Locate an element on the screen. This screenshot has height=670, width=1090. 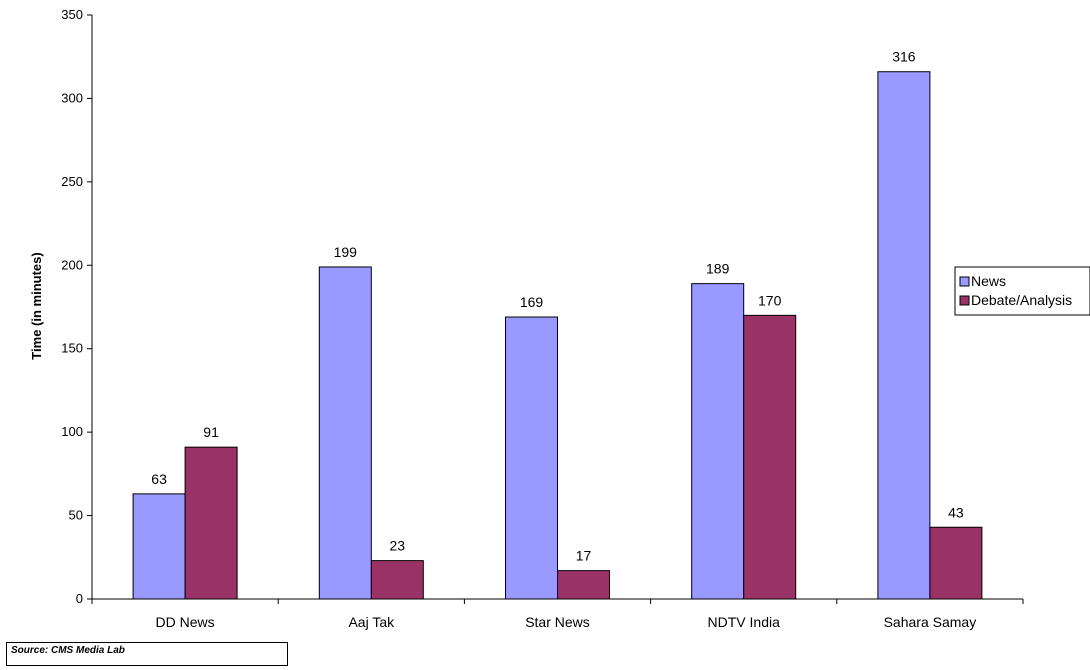
legend: News Debate/Analysis is located at coordinates (1022, 291).